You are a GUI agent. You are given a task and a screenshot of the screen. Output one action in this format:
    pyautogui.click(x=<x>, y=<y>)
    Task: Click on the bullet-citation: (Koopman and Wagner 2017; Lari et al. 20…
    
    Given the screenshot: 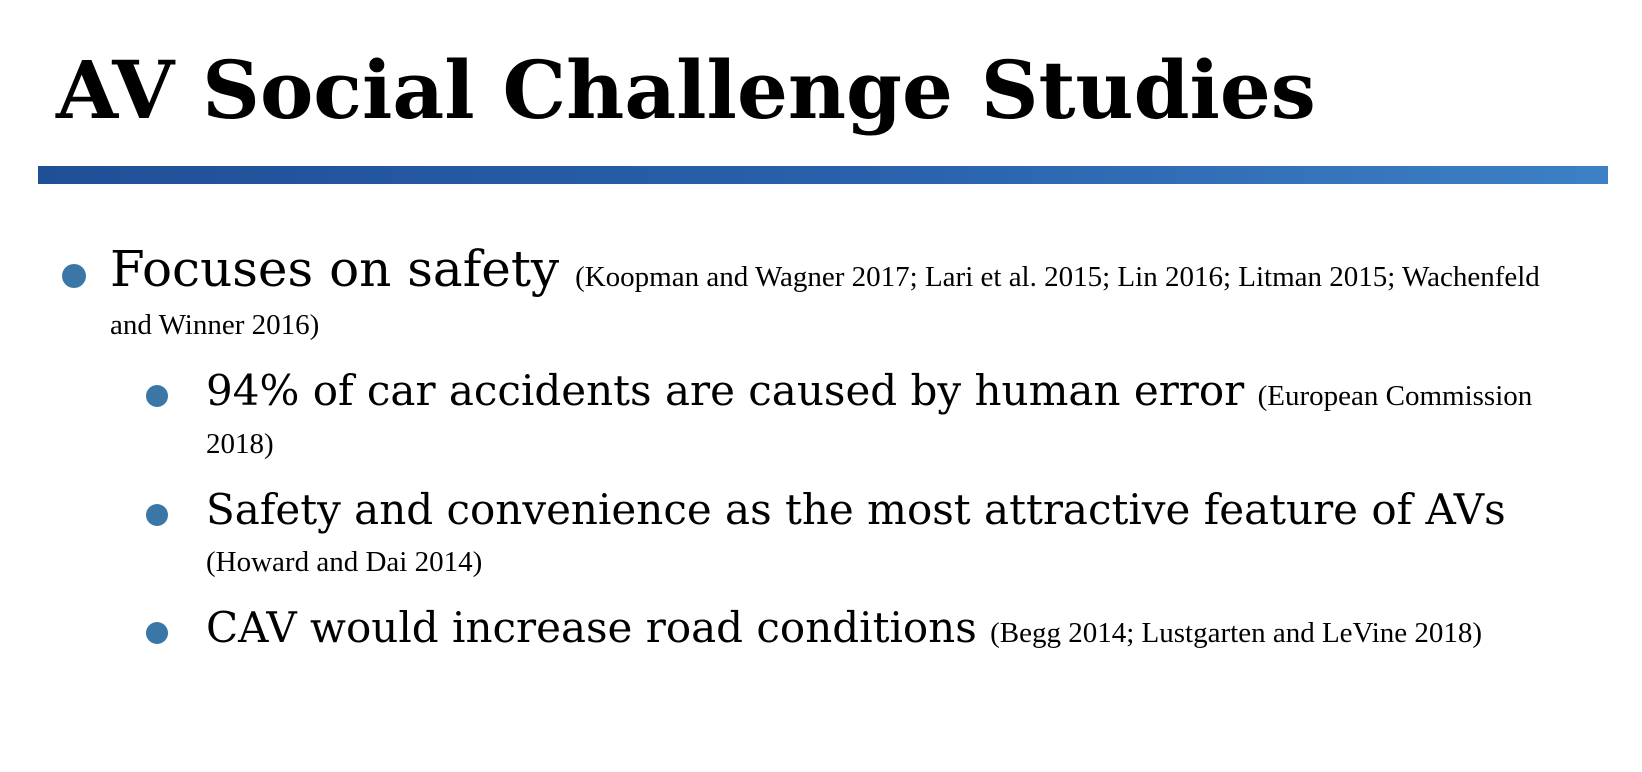 What is the action you would take?
    pyautogui.click(x=825, y=301)
    